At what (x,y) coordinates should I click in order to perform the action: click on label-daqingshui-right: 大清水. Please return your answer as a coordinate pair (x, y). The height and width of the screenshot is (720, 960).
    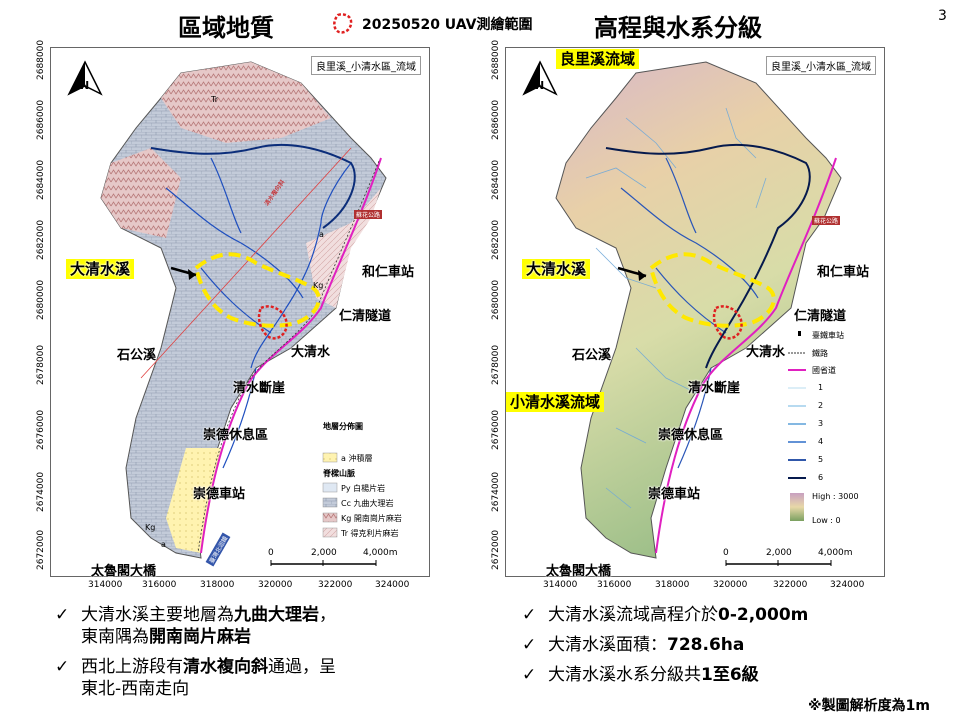
    Looking at the image, I should click on (766, 352).